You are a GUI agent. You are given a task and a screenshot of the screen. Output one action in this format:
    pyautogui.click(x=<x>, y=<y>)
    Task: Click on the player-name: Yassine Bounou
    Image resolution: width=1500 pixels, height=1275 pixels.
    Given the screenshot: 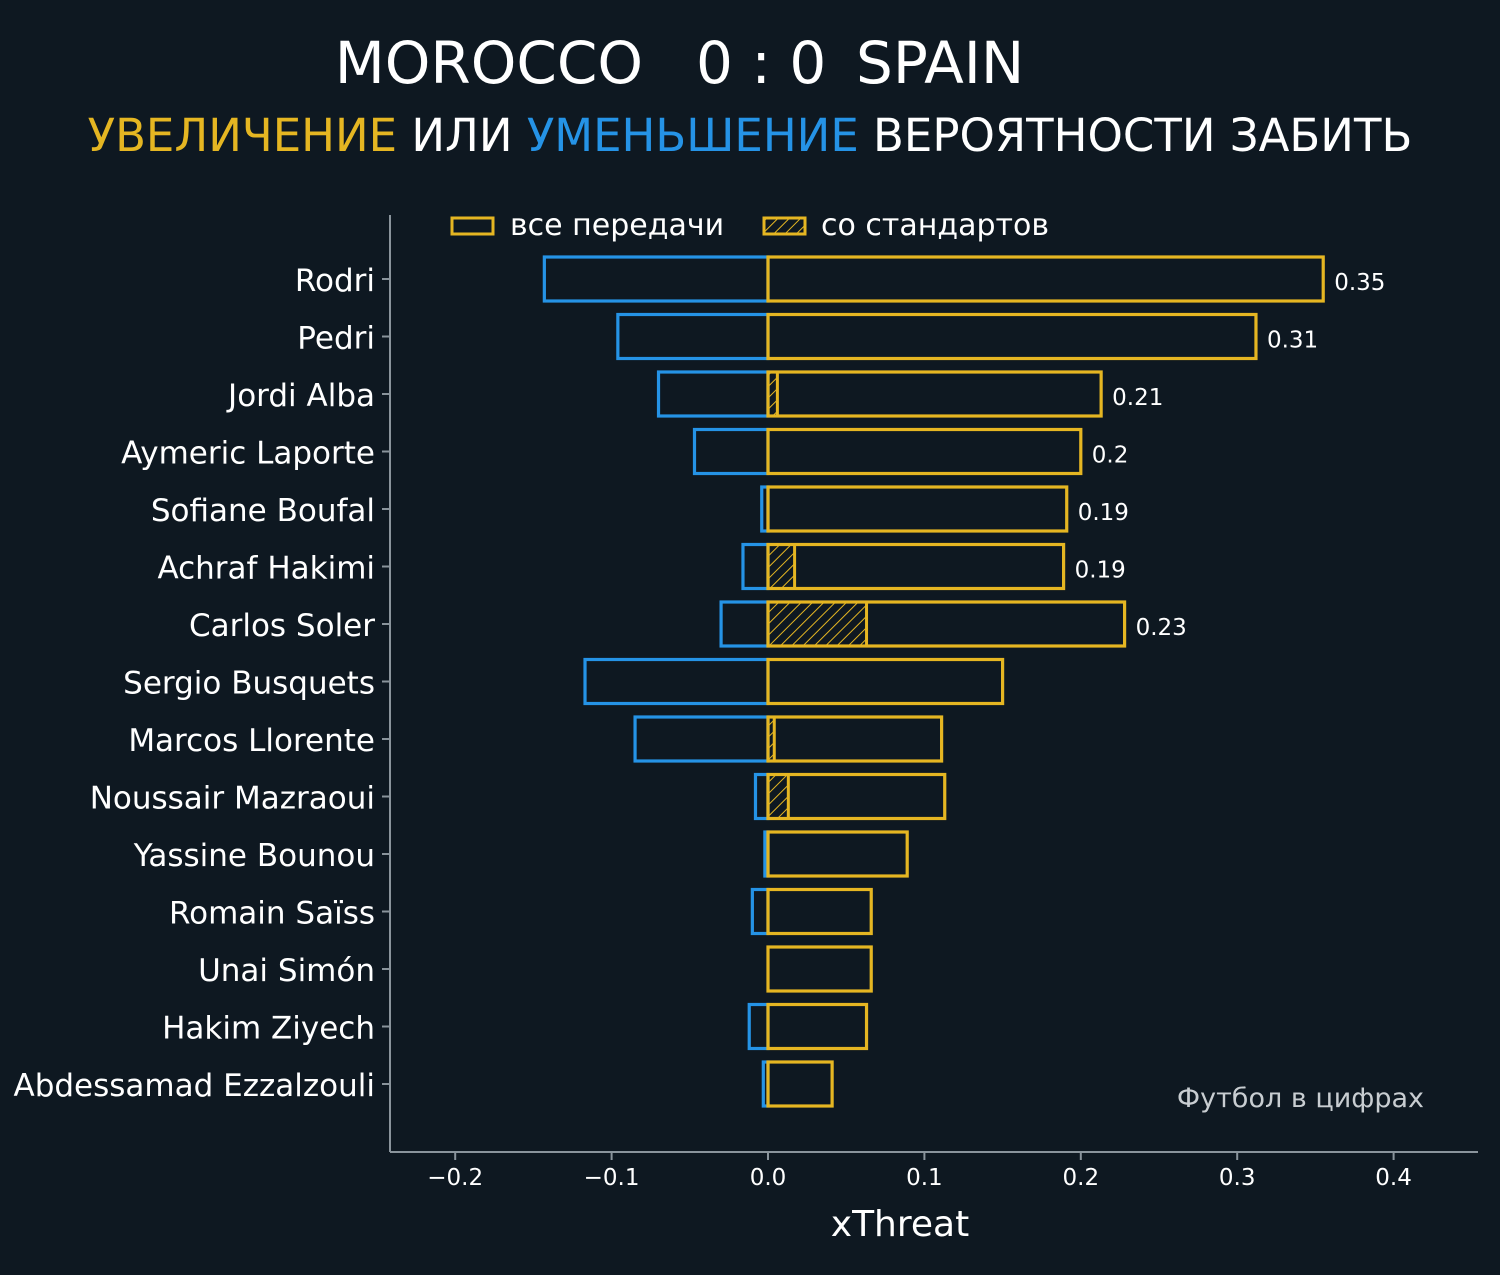 What is the action you would take?
    pyautogui.click(x=254, y=856)
    